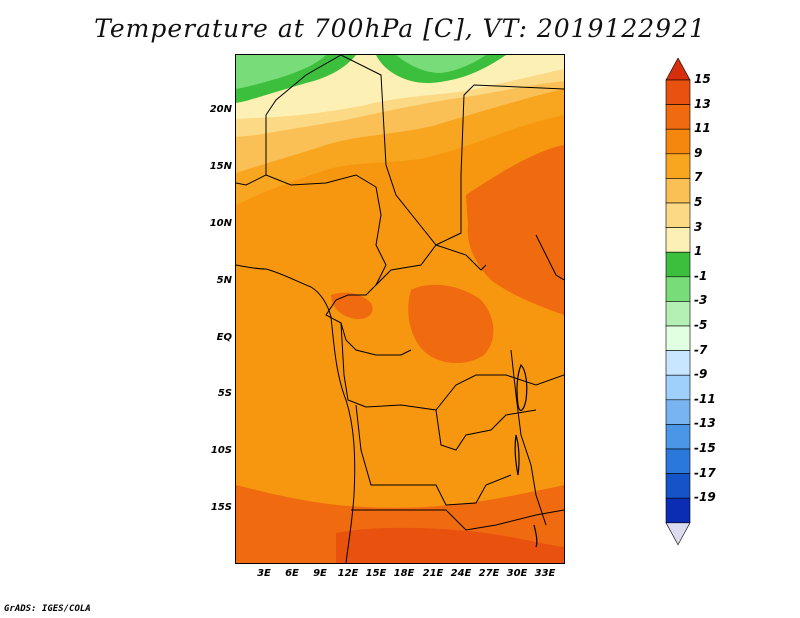  Describe the element at coordinates (517, 573) in the screenshot. I see `lon-label-30e: 30E` at that location.